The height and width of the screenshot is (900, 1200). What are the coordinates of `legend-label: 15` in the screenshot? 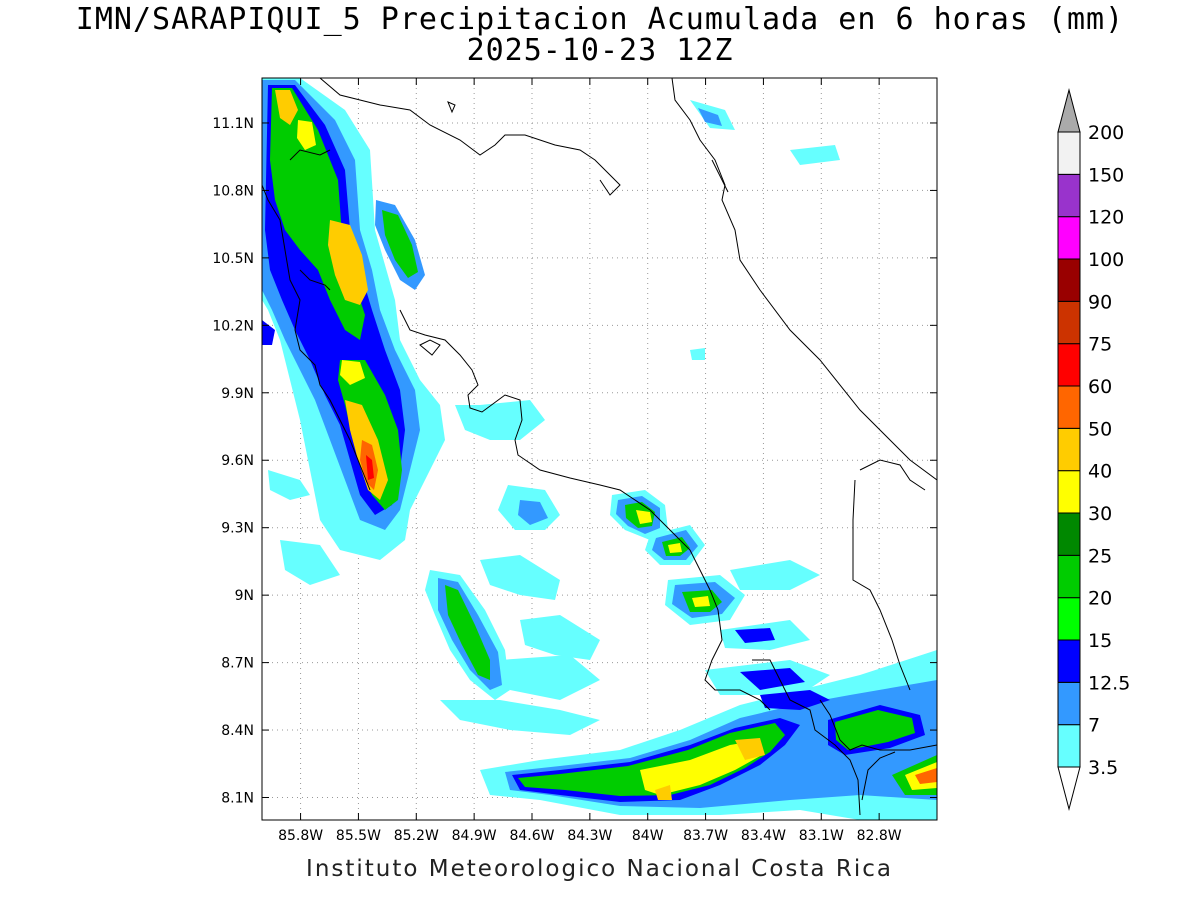 It's located at (1100, 641).